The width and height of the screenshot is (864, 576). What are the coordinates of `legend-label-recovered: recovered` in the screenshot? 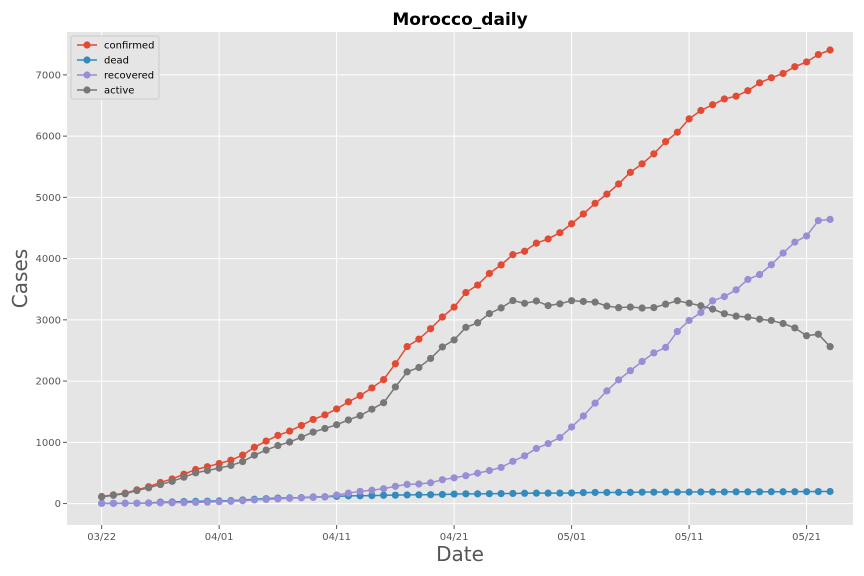 It's located at (129, 76).